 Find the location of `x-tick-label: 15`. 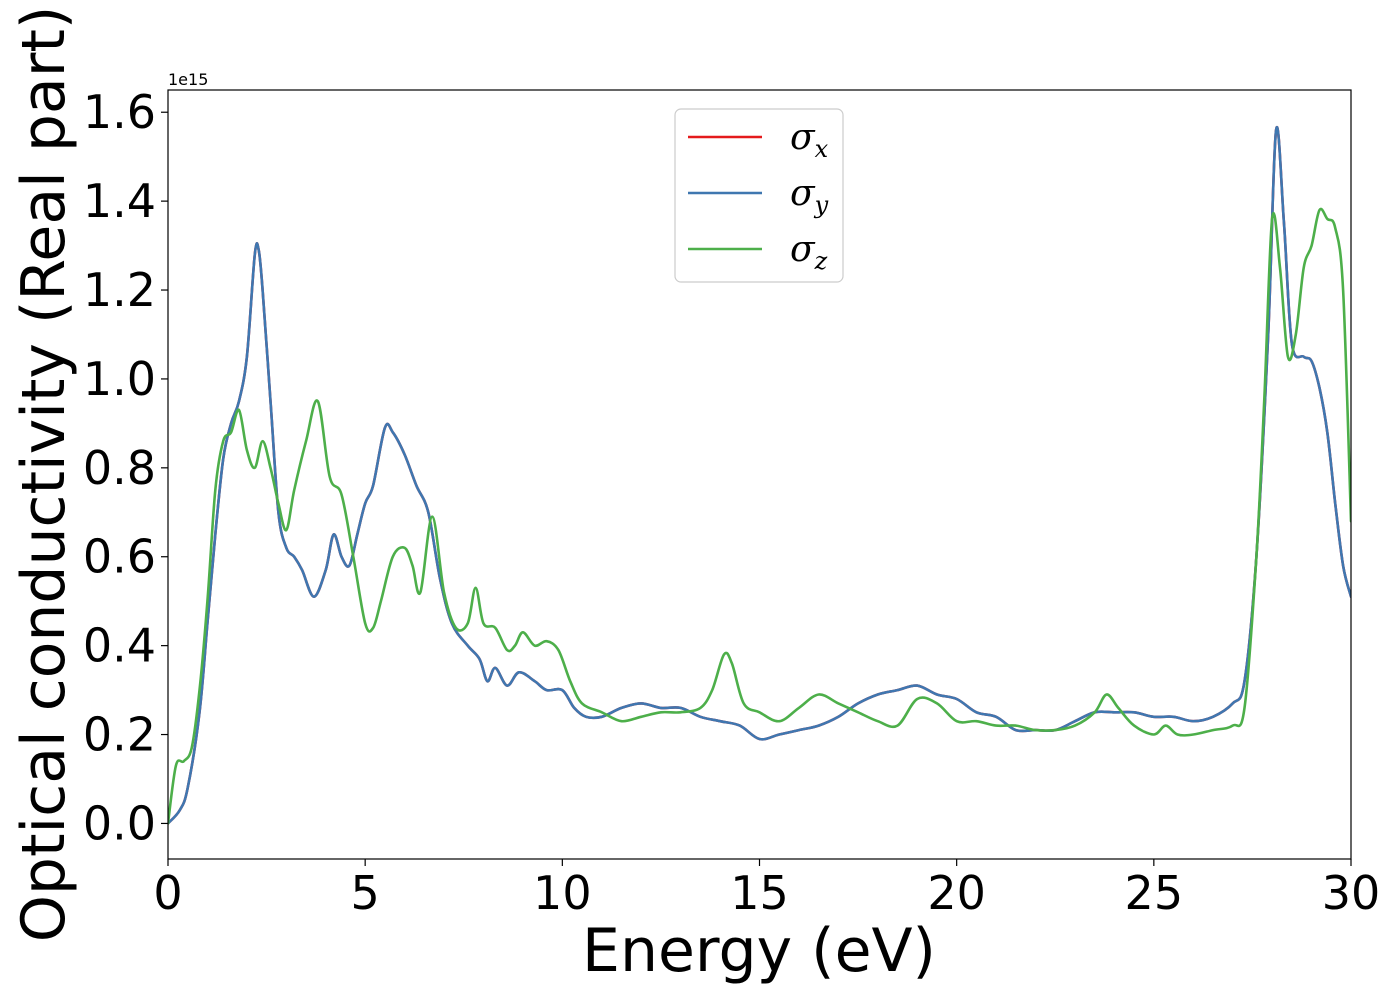

x-tick-label: 15 is located at coordinates (759, 893).